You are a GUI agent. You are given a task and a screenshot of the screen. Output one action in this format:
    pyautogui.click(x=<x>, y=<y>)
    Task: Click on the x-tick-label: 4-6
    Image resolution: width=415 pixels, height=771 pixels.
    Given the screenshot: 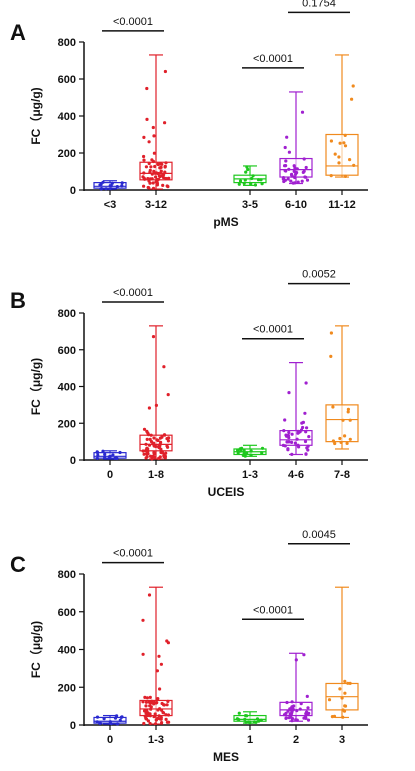 What is the action you would take?
    pyautogui.click(x=296, y=475)
    